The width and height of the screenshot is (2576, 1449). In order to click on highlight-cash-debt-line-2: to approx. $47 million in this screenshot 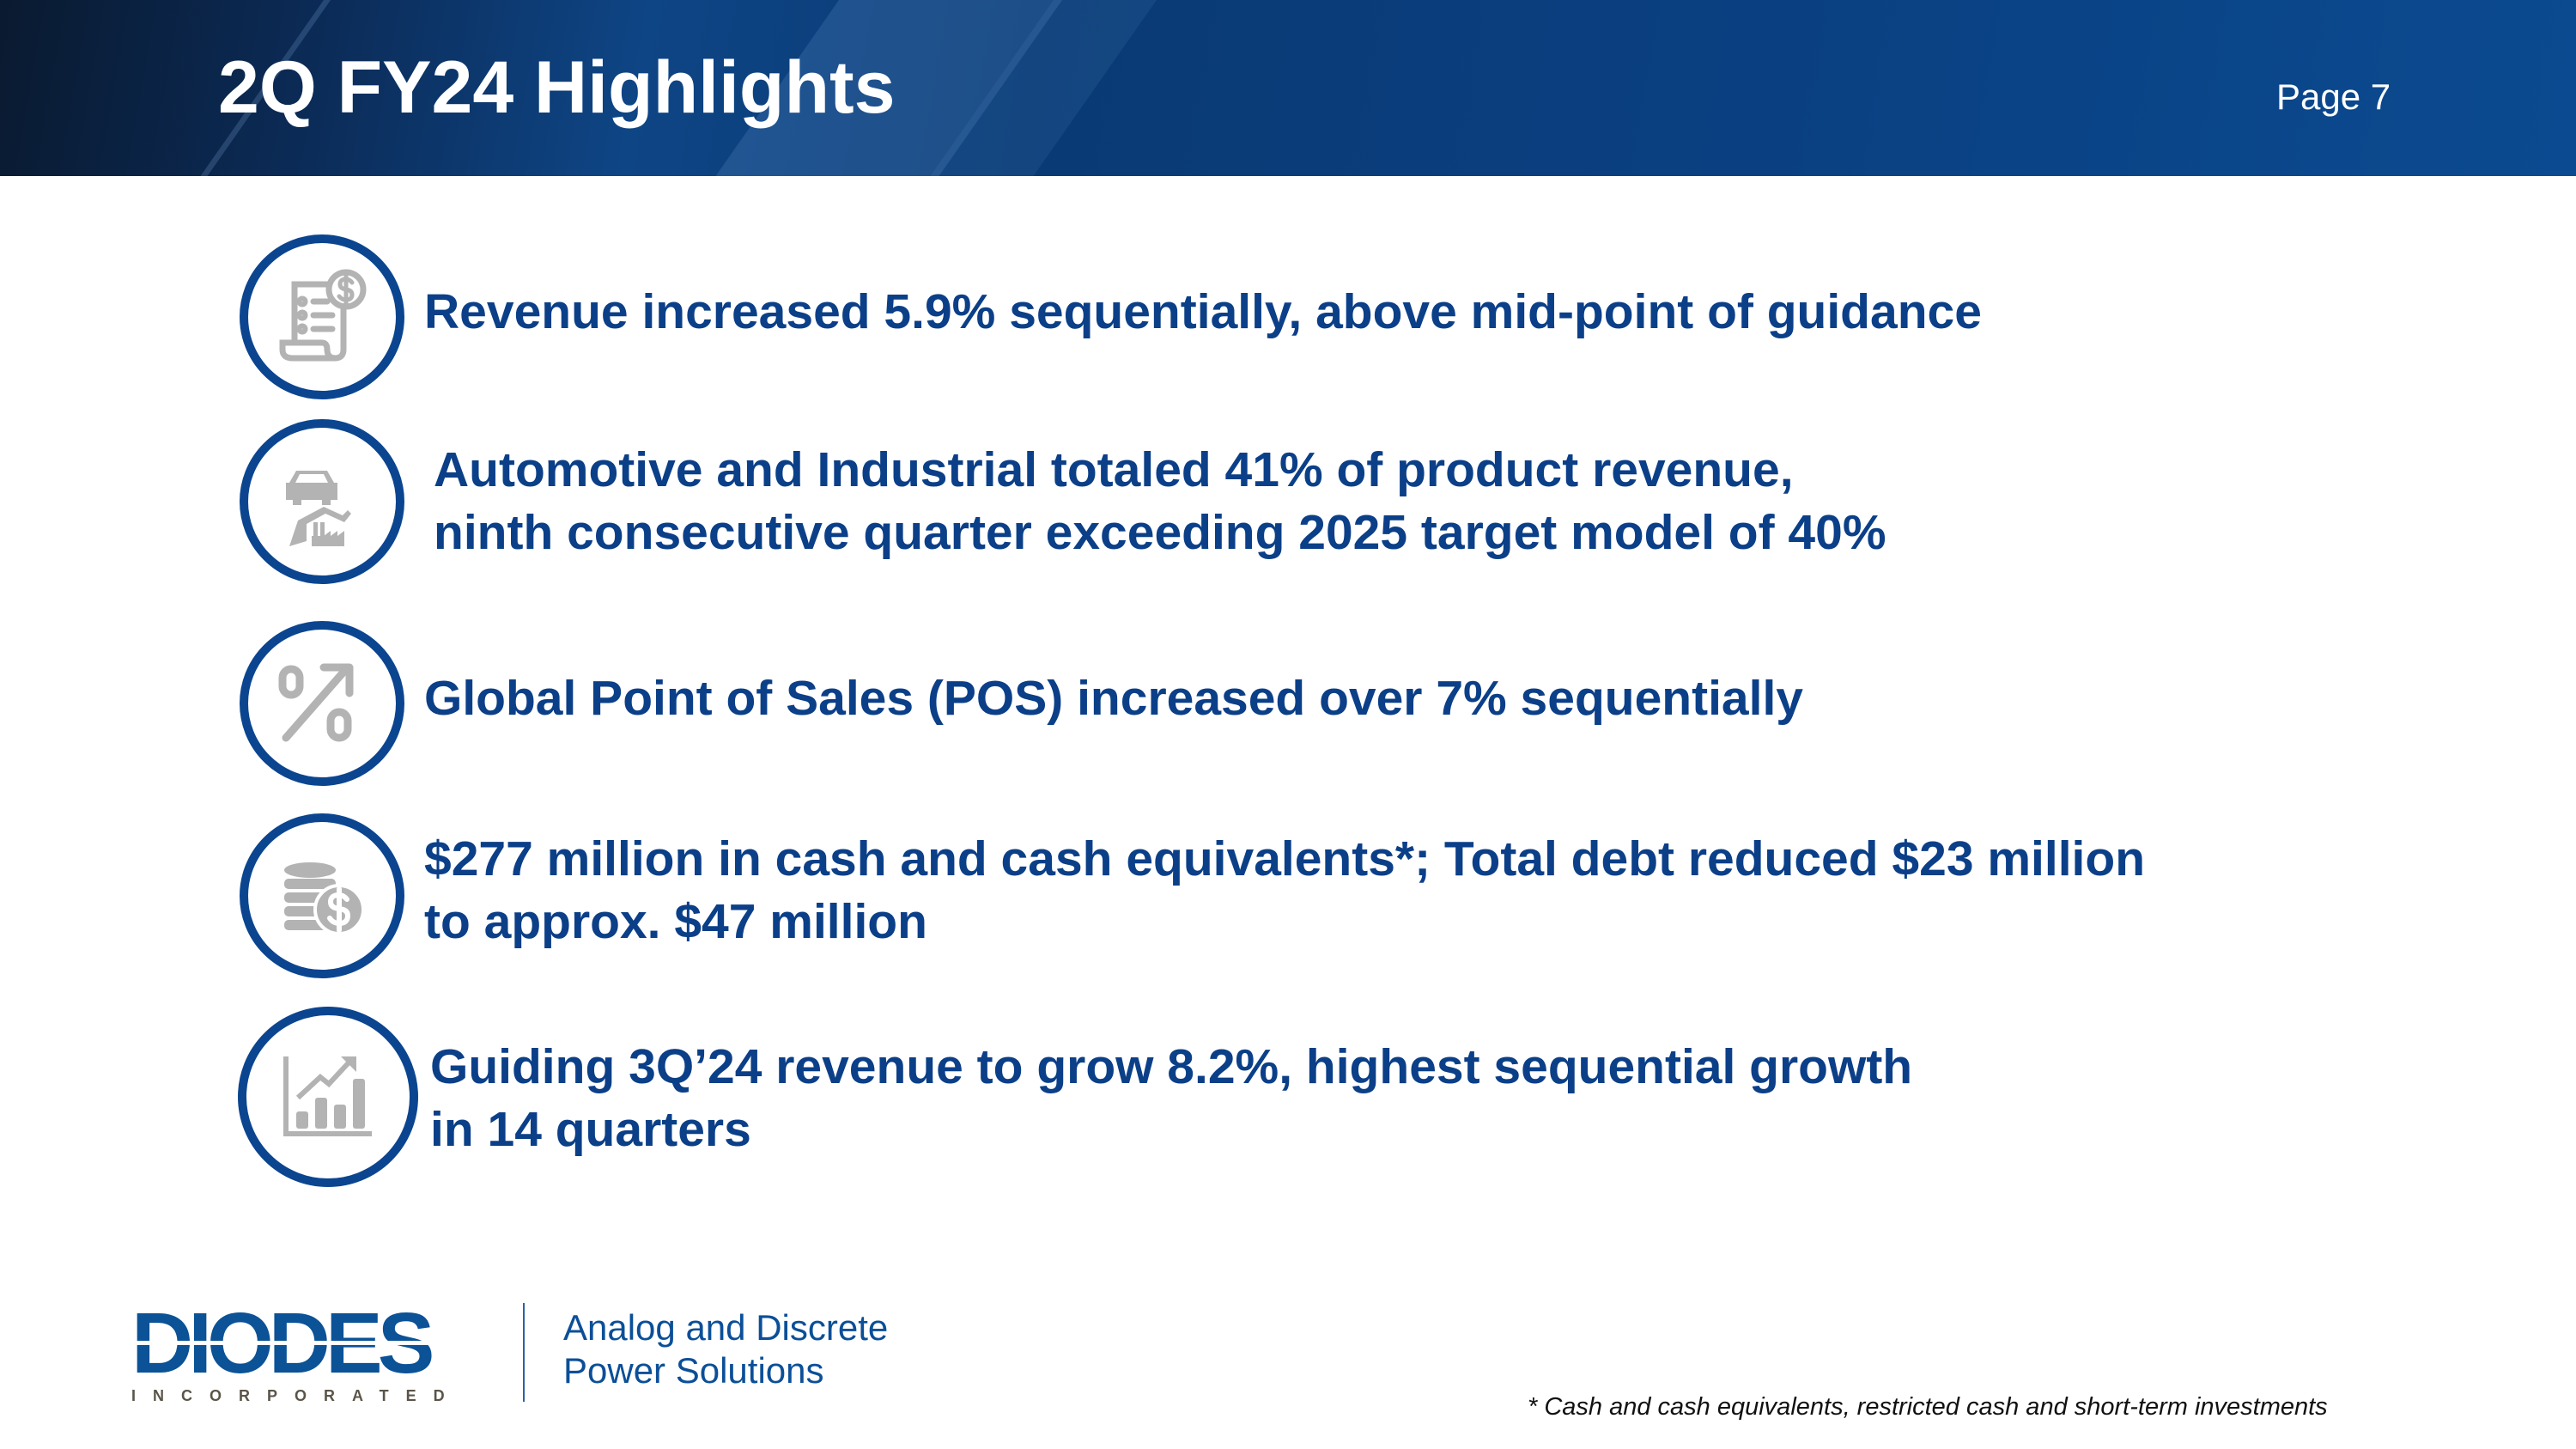, I will do `click(675, 921)`.